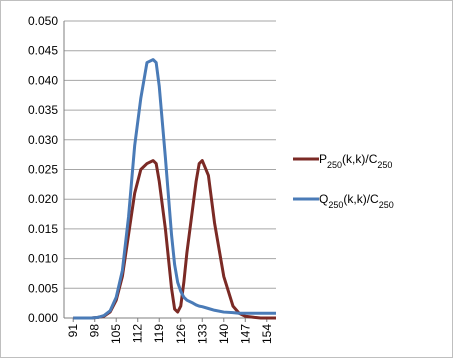 The image size is (453, 359). Describe the element at coordinates (95, 331) in the screenshot. I see `x-tick-label: 98` at that location.